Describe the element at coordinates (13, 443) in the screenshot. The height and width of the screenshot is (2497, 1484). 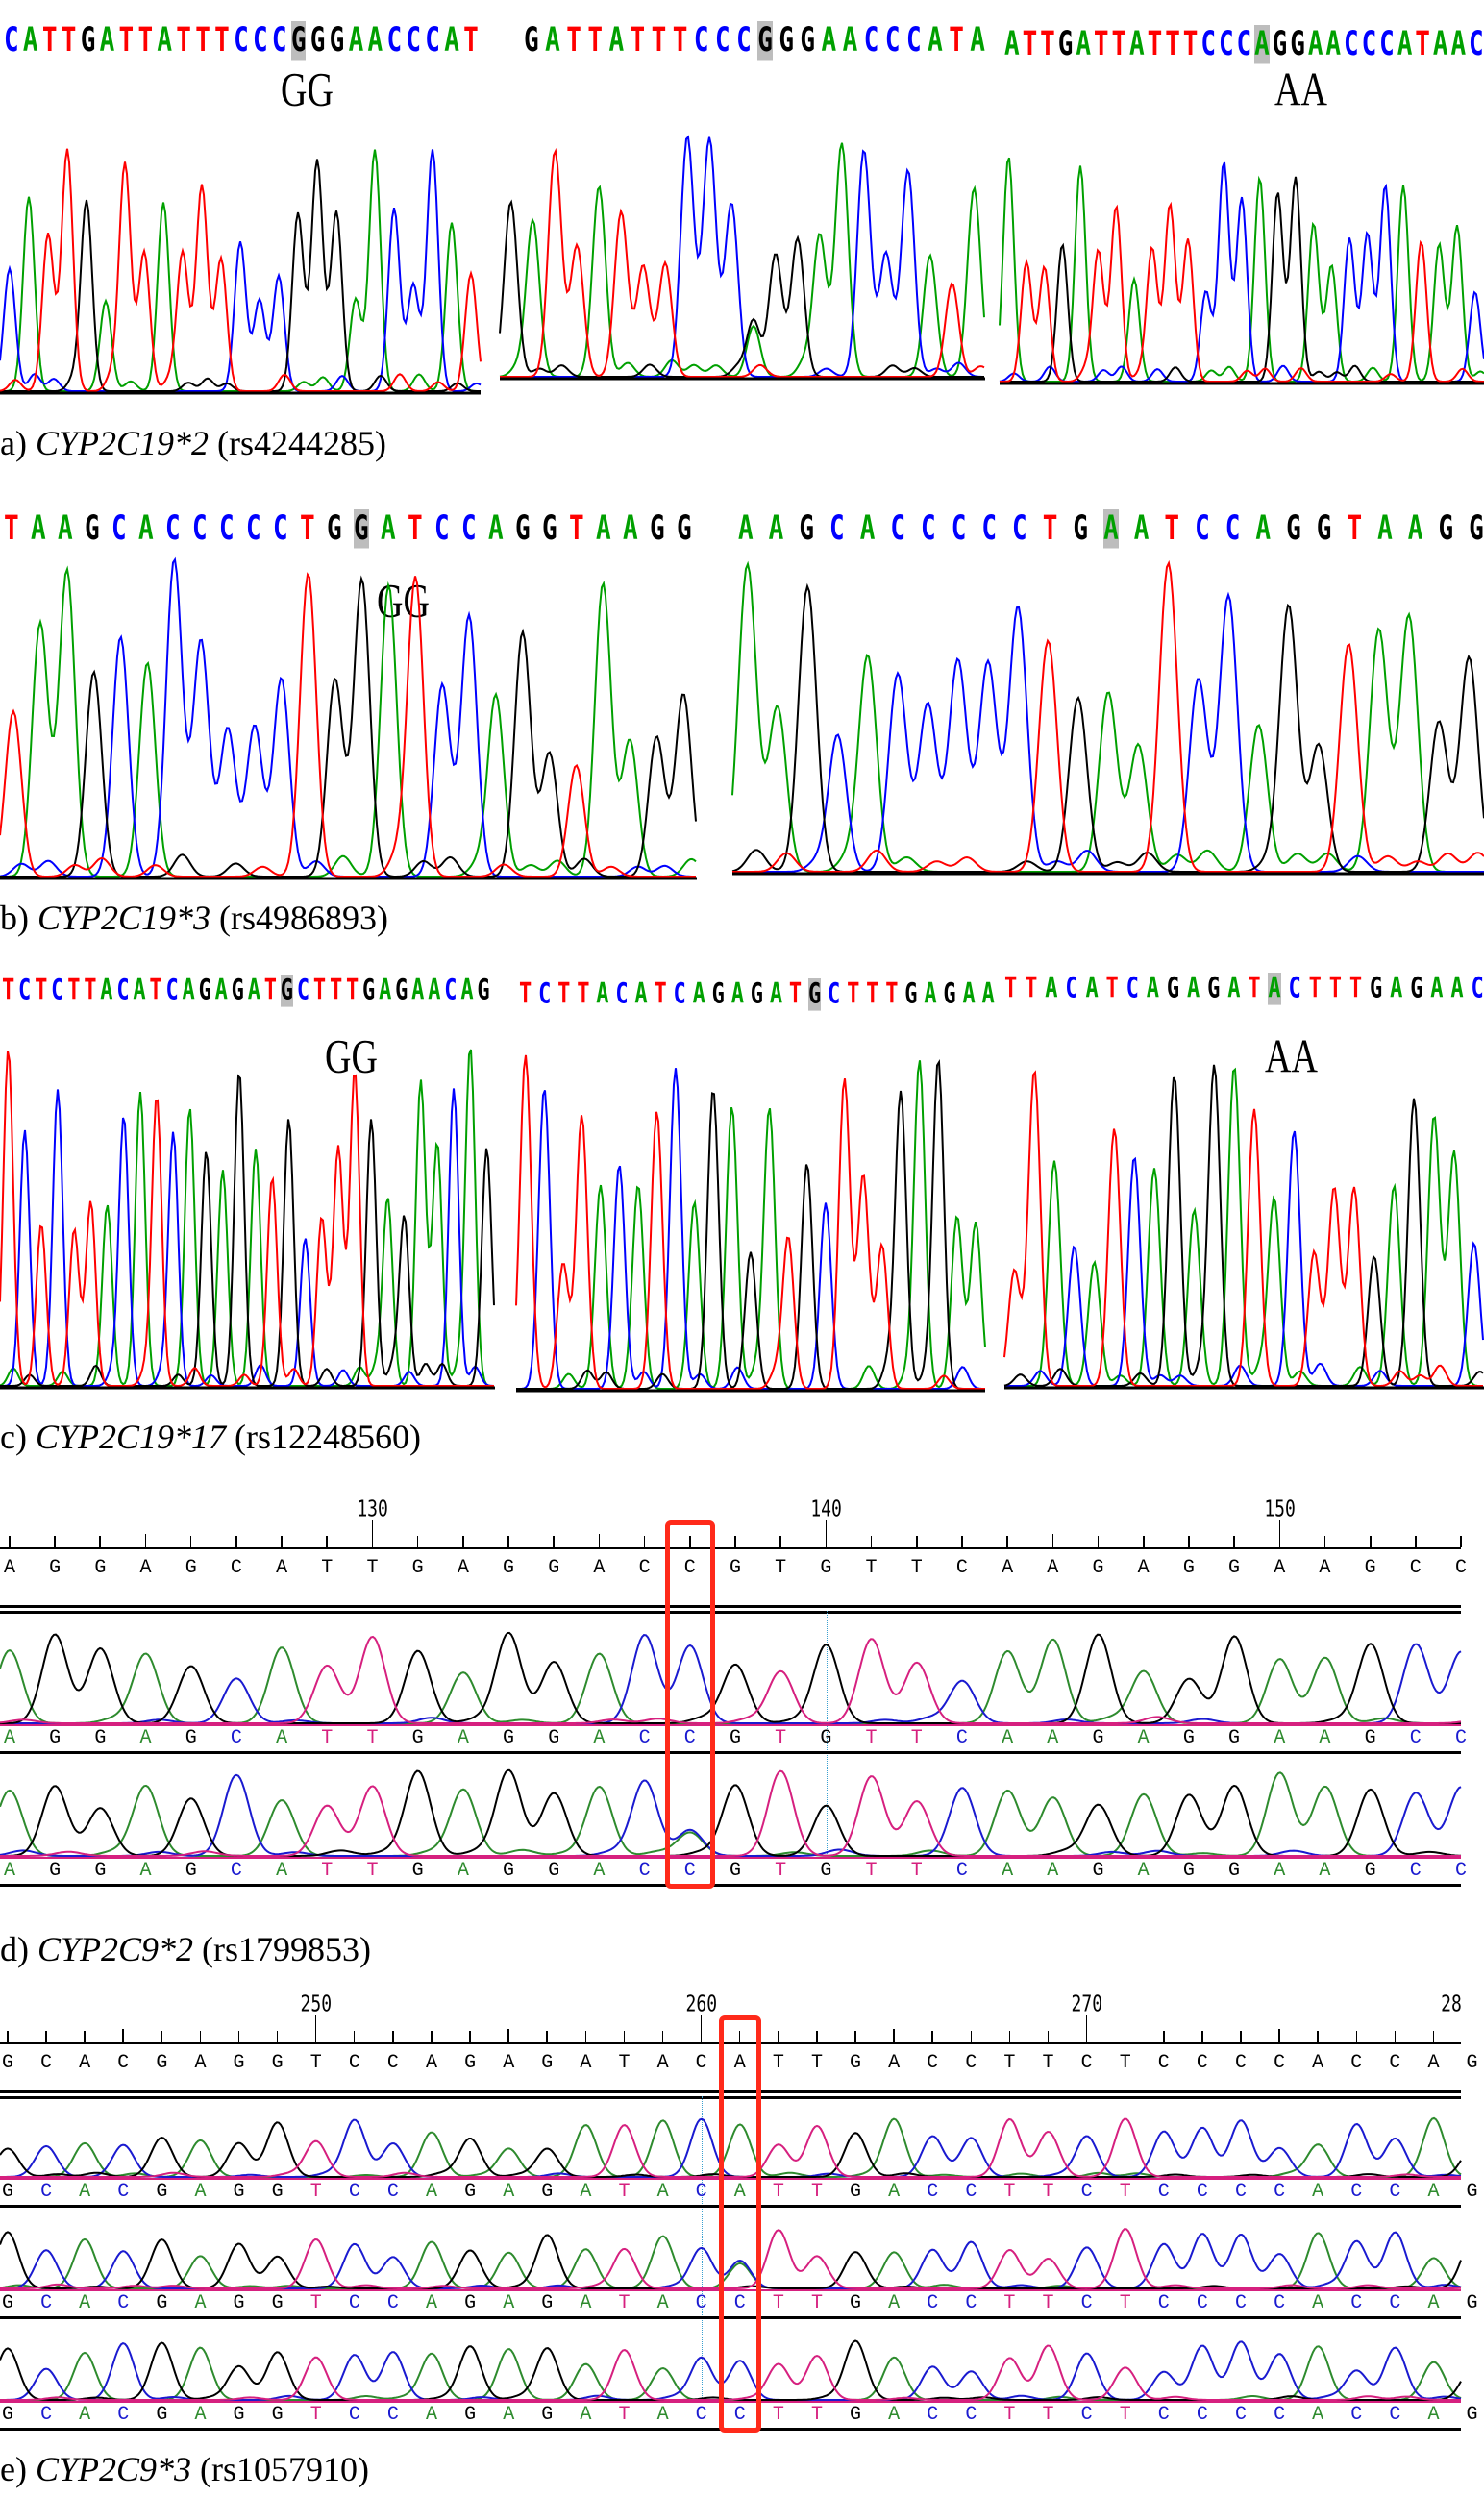
I see `caption-prefix: a)` at that location.